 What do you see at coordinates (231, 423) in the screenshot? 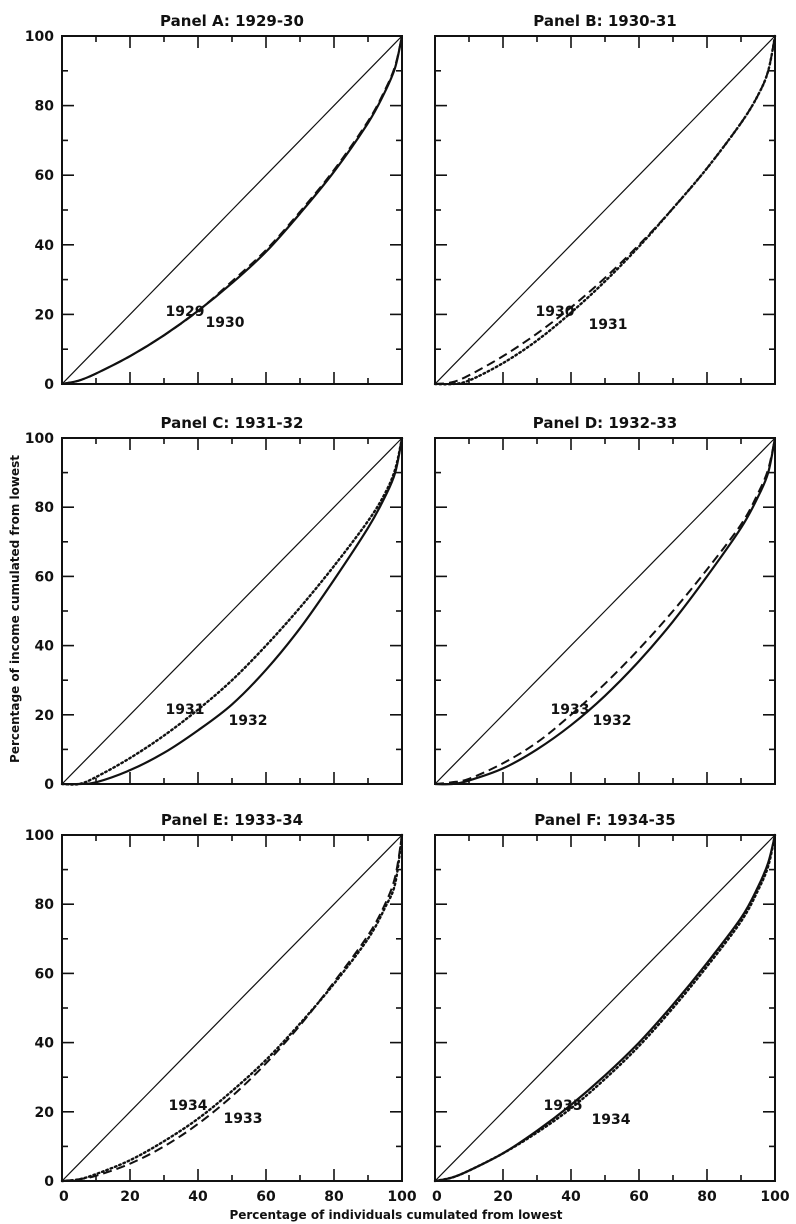
I see `panel-title: Panel C: 1931-32` at bounding box center [231, 423].